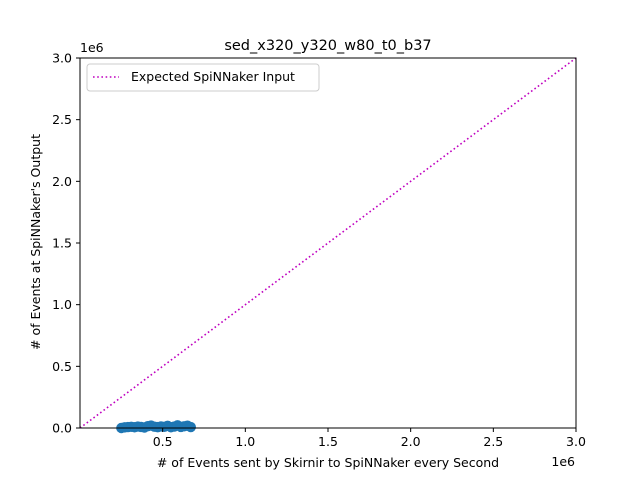  What do you see at coordinates (35, 242) in the screenshot?
I see `y-axis-label: # of Events at SpiNNaker's Output` at bounding box center [35, 242].